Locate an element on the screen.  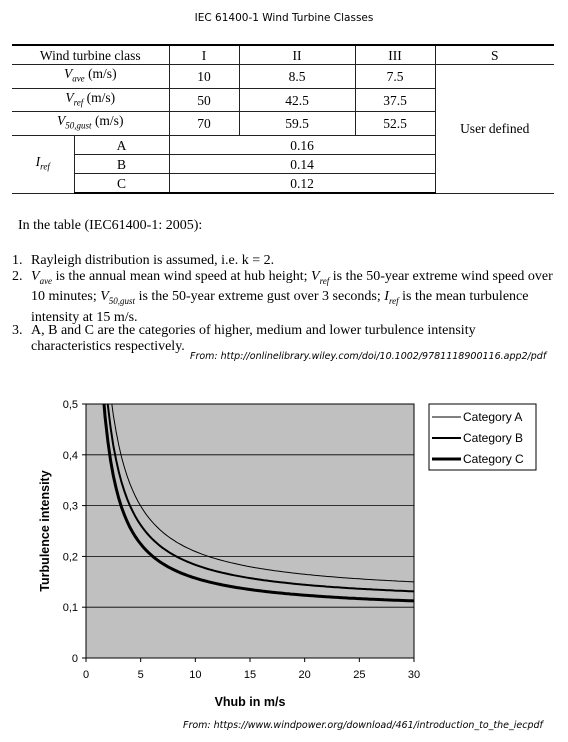
legend: Category A Category B Category C is located at coordinates (482, 437).